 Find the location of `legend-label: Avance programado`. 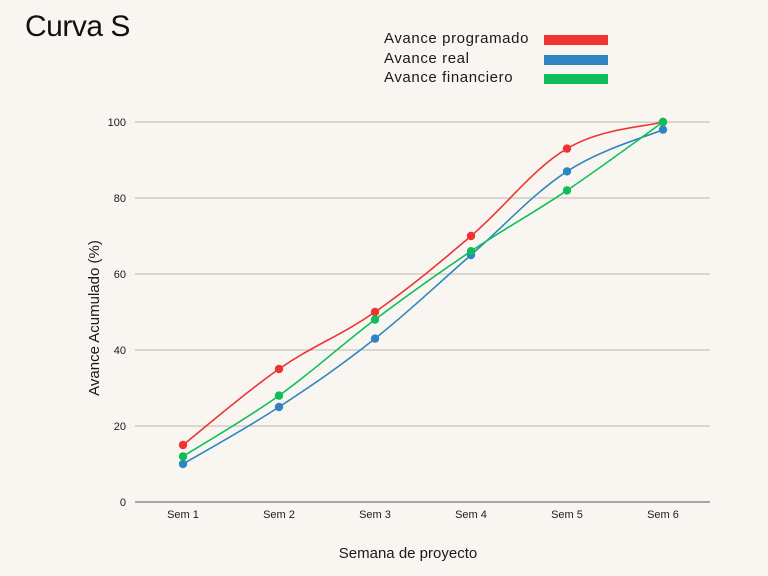

legend-label: Avance programado is located at coordinates (457, 38).